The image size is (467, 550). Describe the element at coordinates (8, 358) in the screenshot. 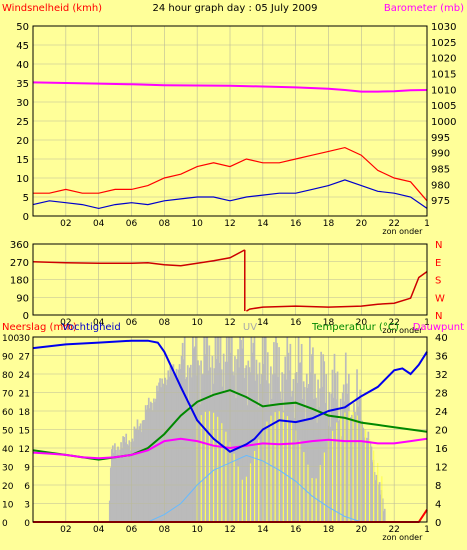

I see `humidity-y-tick-label: 90` at that location.